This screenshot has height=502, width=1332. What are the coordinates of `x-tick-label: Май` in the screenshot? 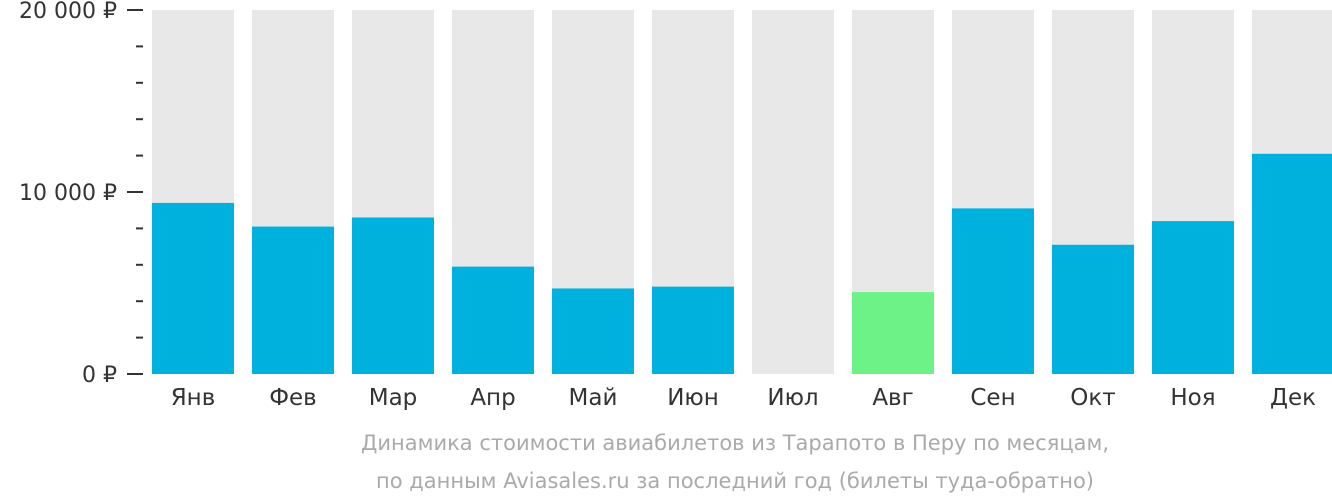 It's located at (593, 398).